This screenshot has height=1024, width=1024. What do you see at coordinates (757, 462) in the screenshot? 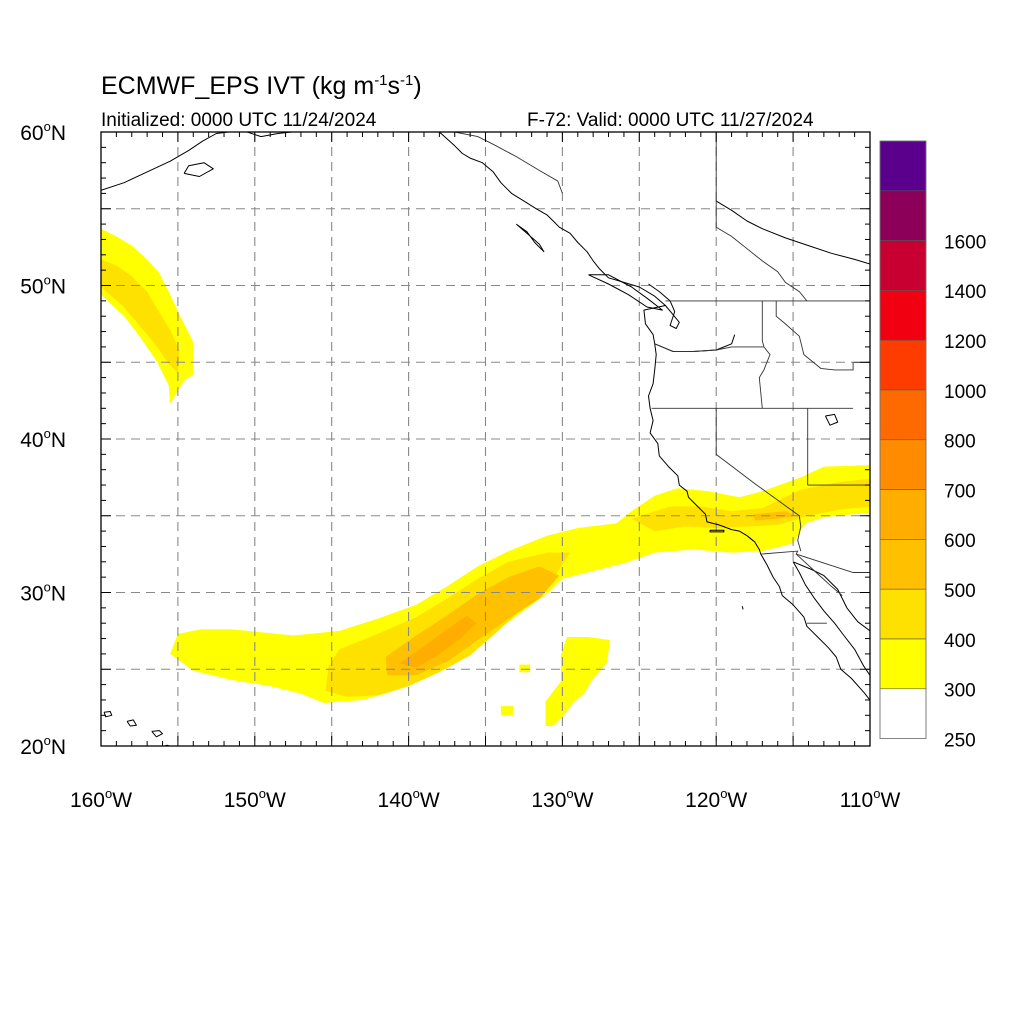
I see `border-california-nevada` at bounding box center [757, 462].